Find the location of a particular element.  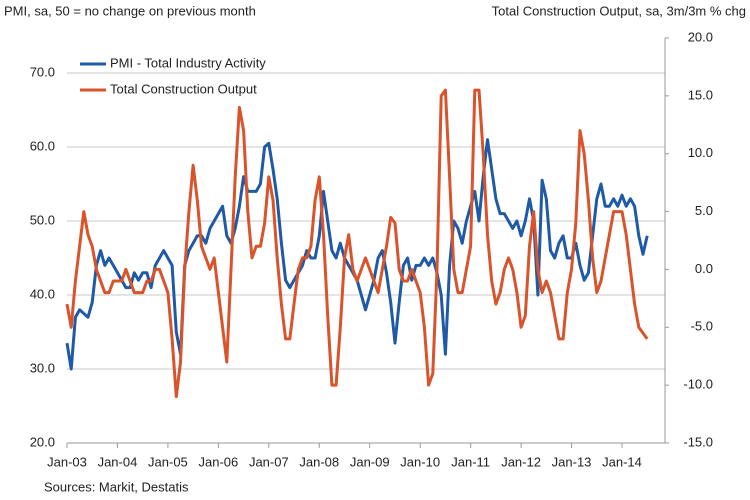

x-tick-label: Jan-12 is located at coordinates (521, 461).